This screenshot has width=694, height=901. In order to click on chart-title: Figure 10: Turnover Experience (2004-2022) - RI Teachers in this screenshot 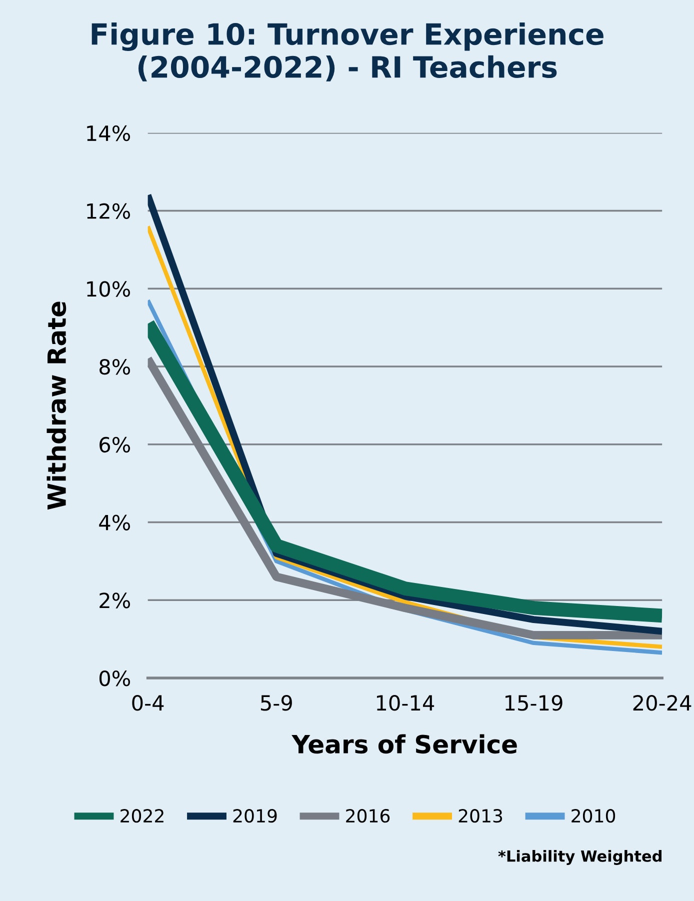, I will do `click(348, 52)`.